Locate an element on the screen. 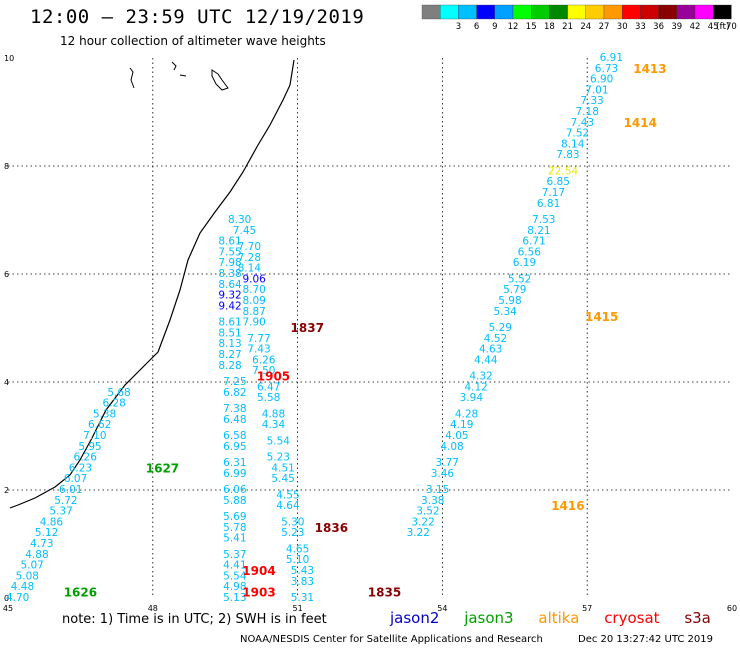 This screenshot has width=740, height=650. swh-value: 7.18 is located at coordinates (587, 112).